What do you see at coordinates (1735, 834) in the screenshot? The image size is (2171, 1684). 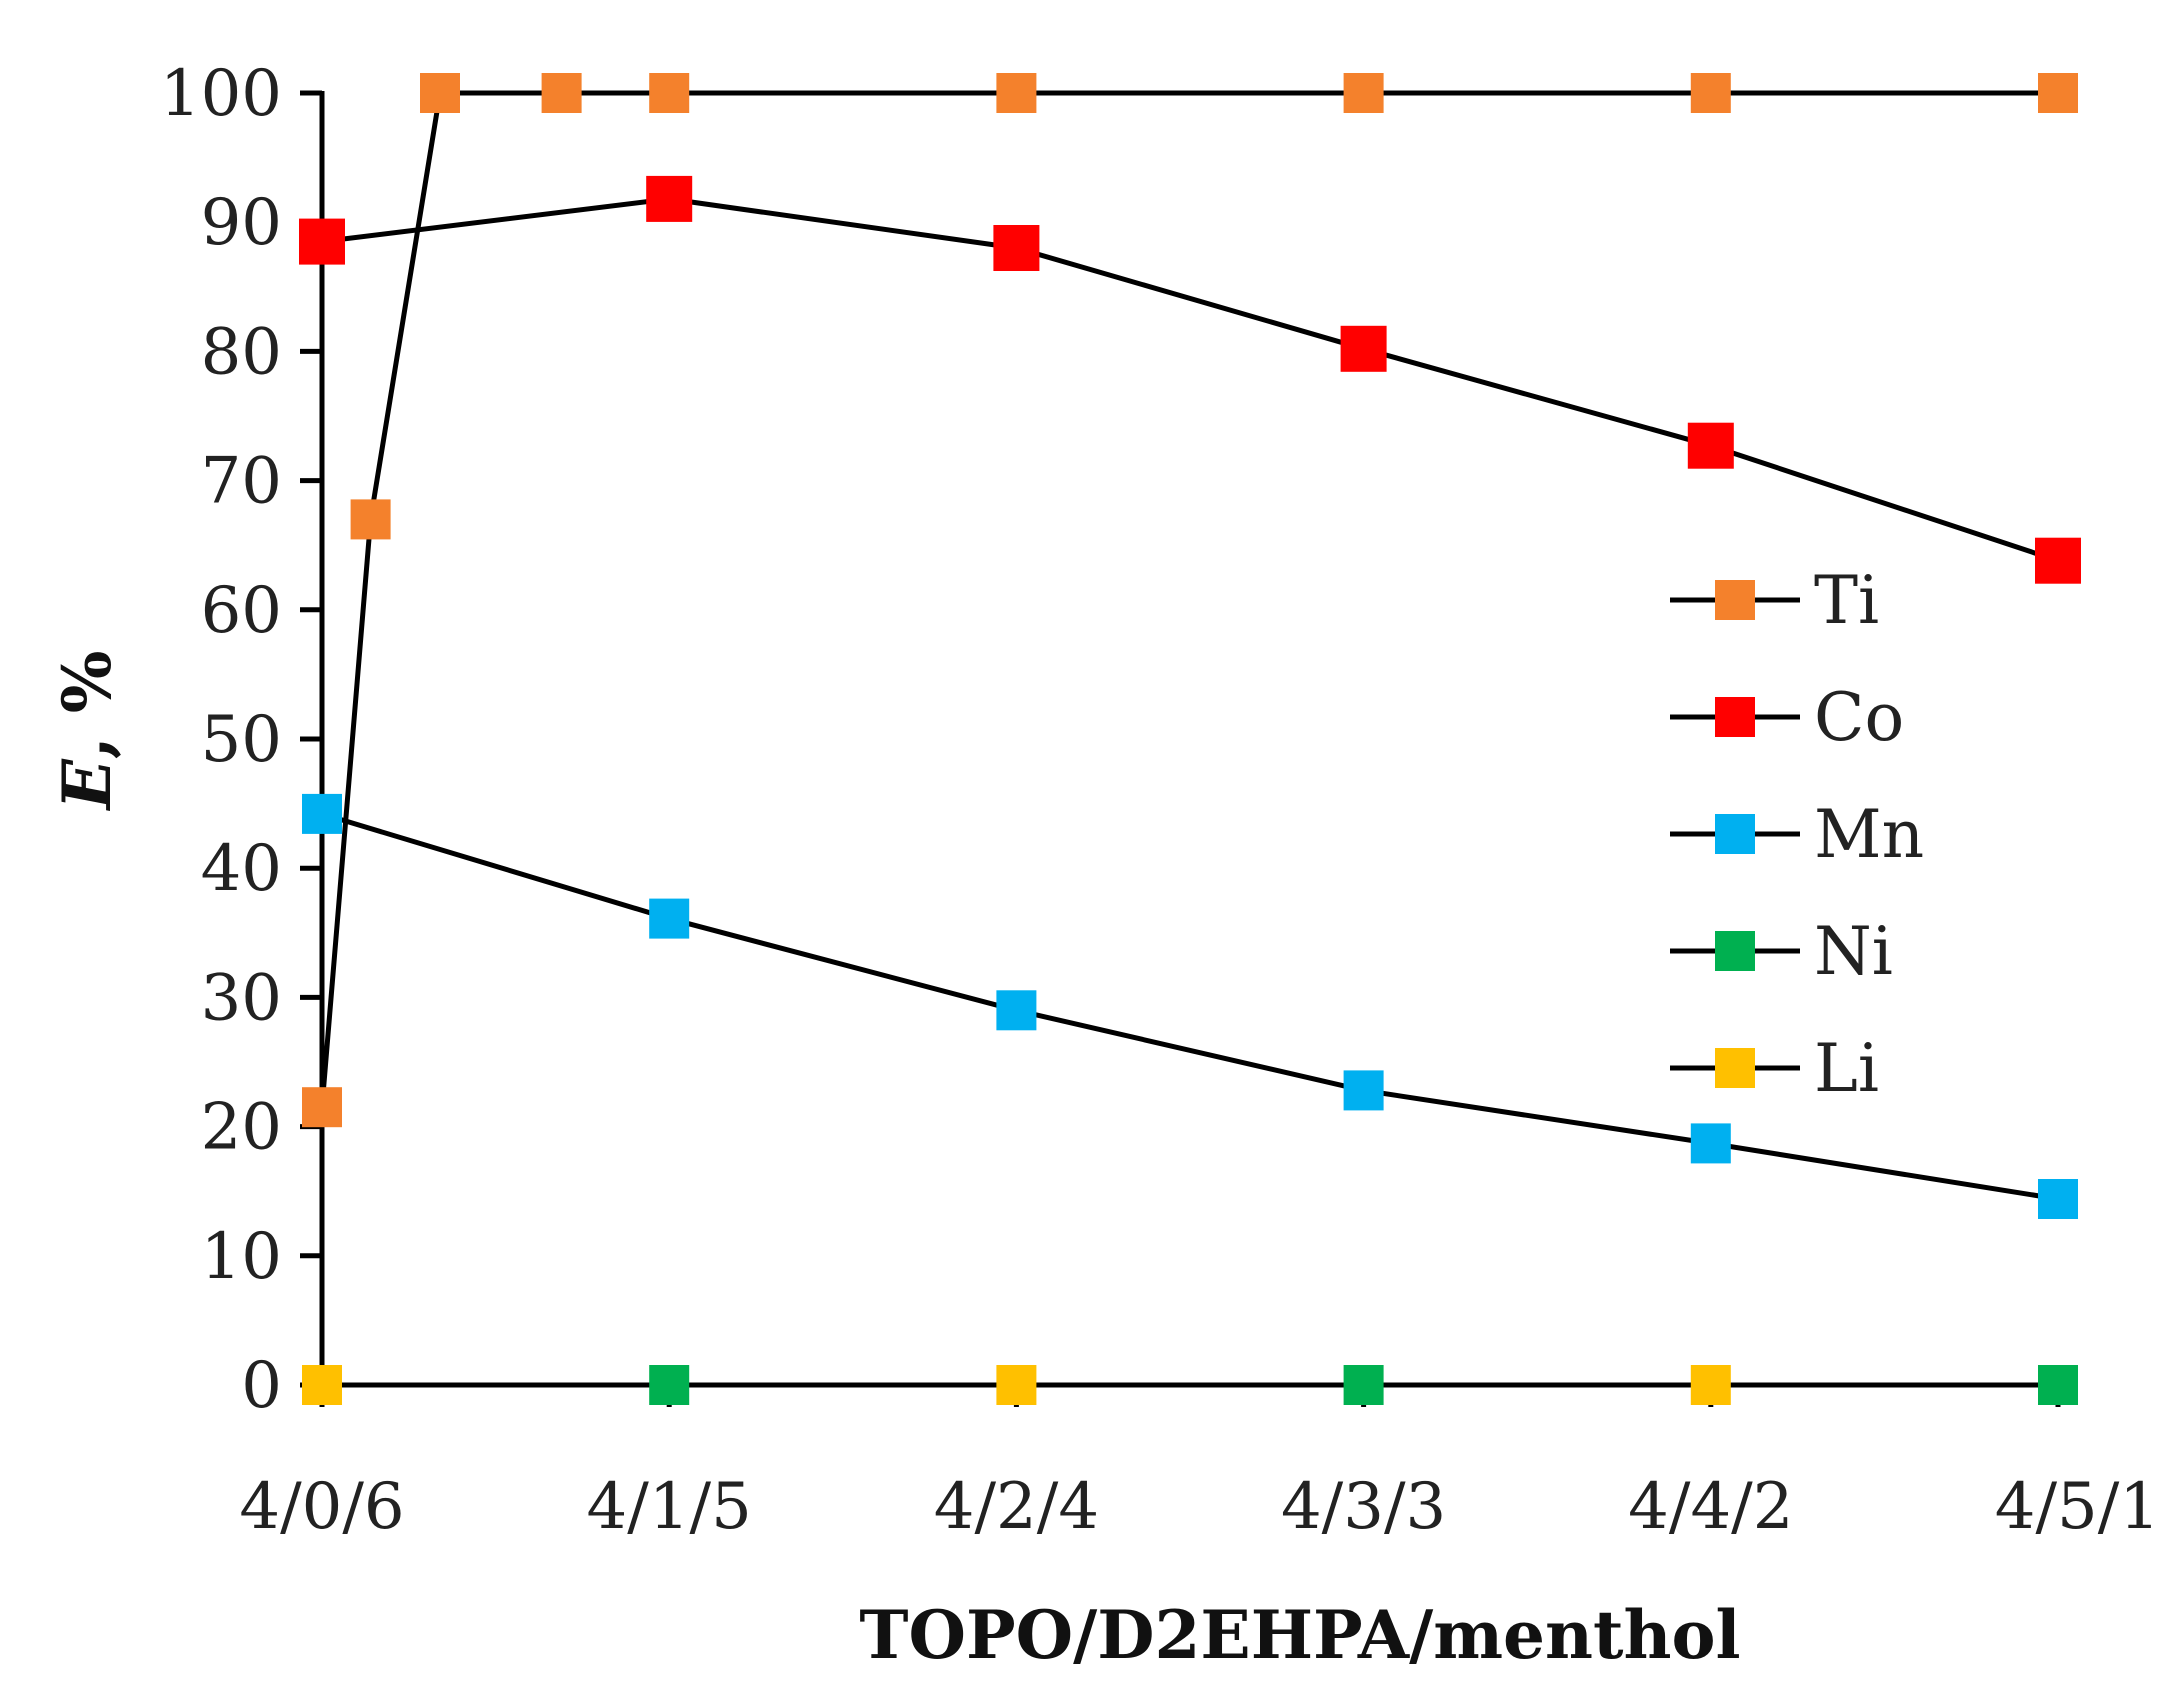 I see `legend-marker-mn` at bounding box center [1735, 834].